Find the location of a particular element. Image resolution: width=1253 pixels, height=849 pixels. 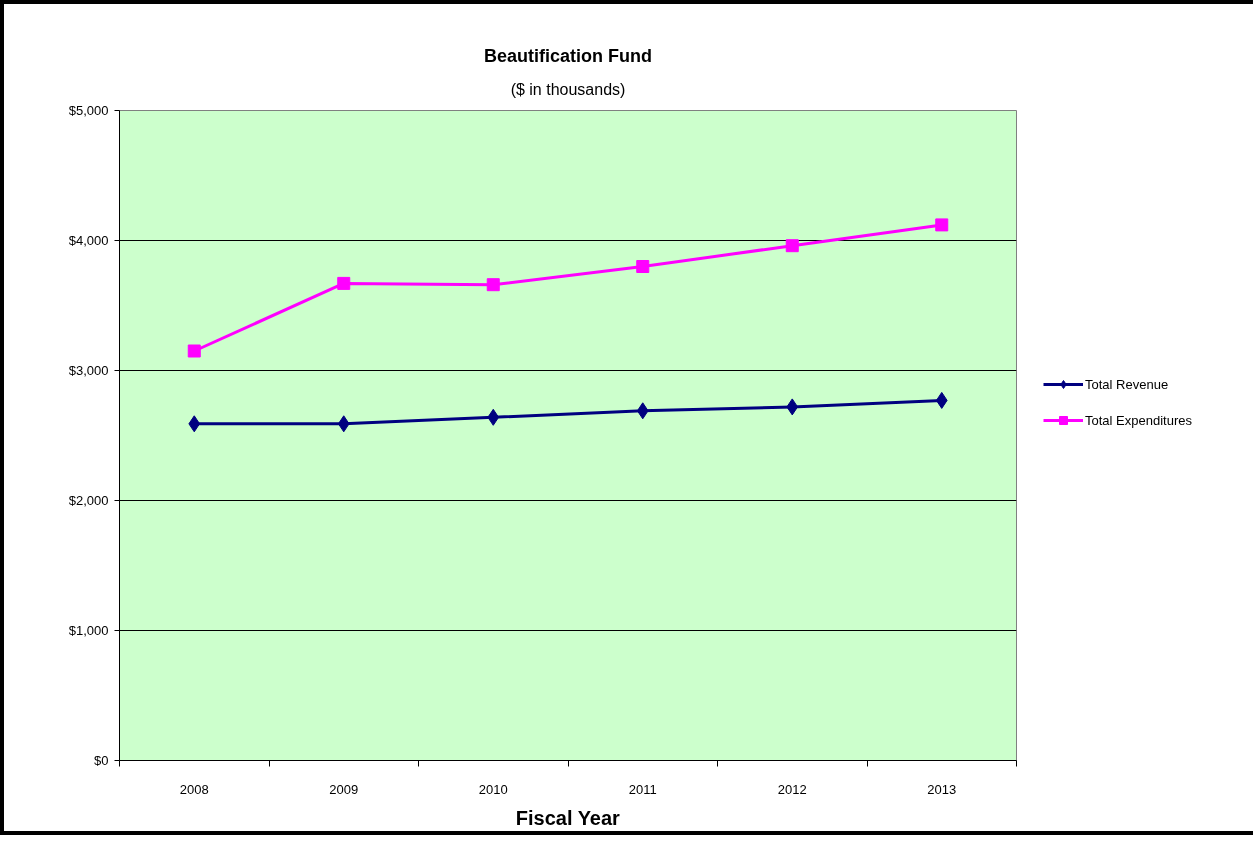

legend-label: Total Expenditures is located at coordinates (1138, 420).